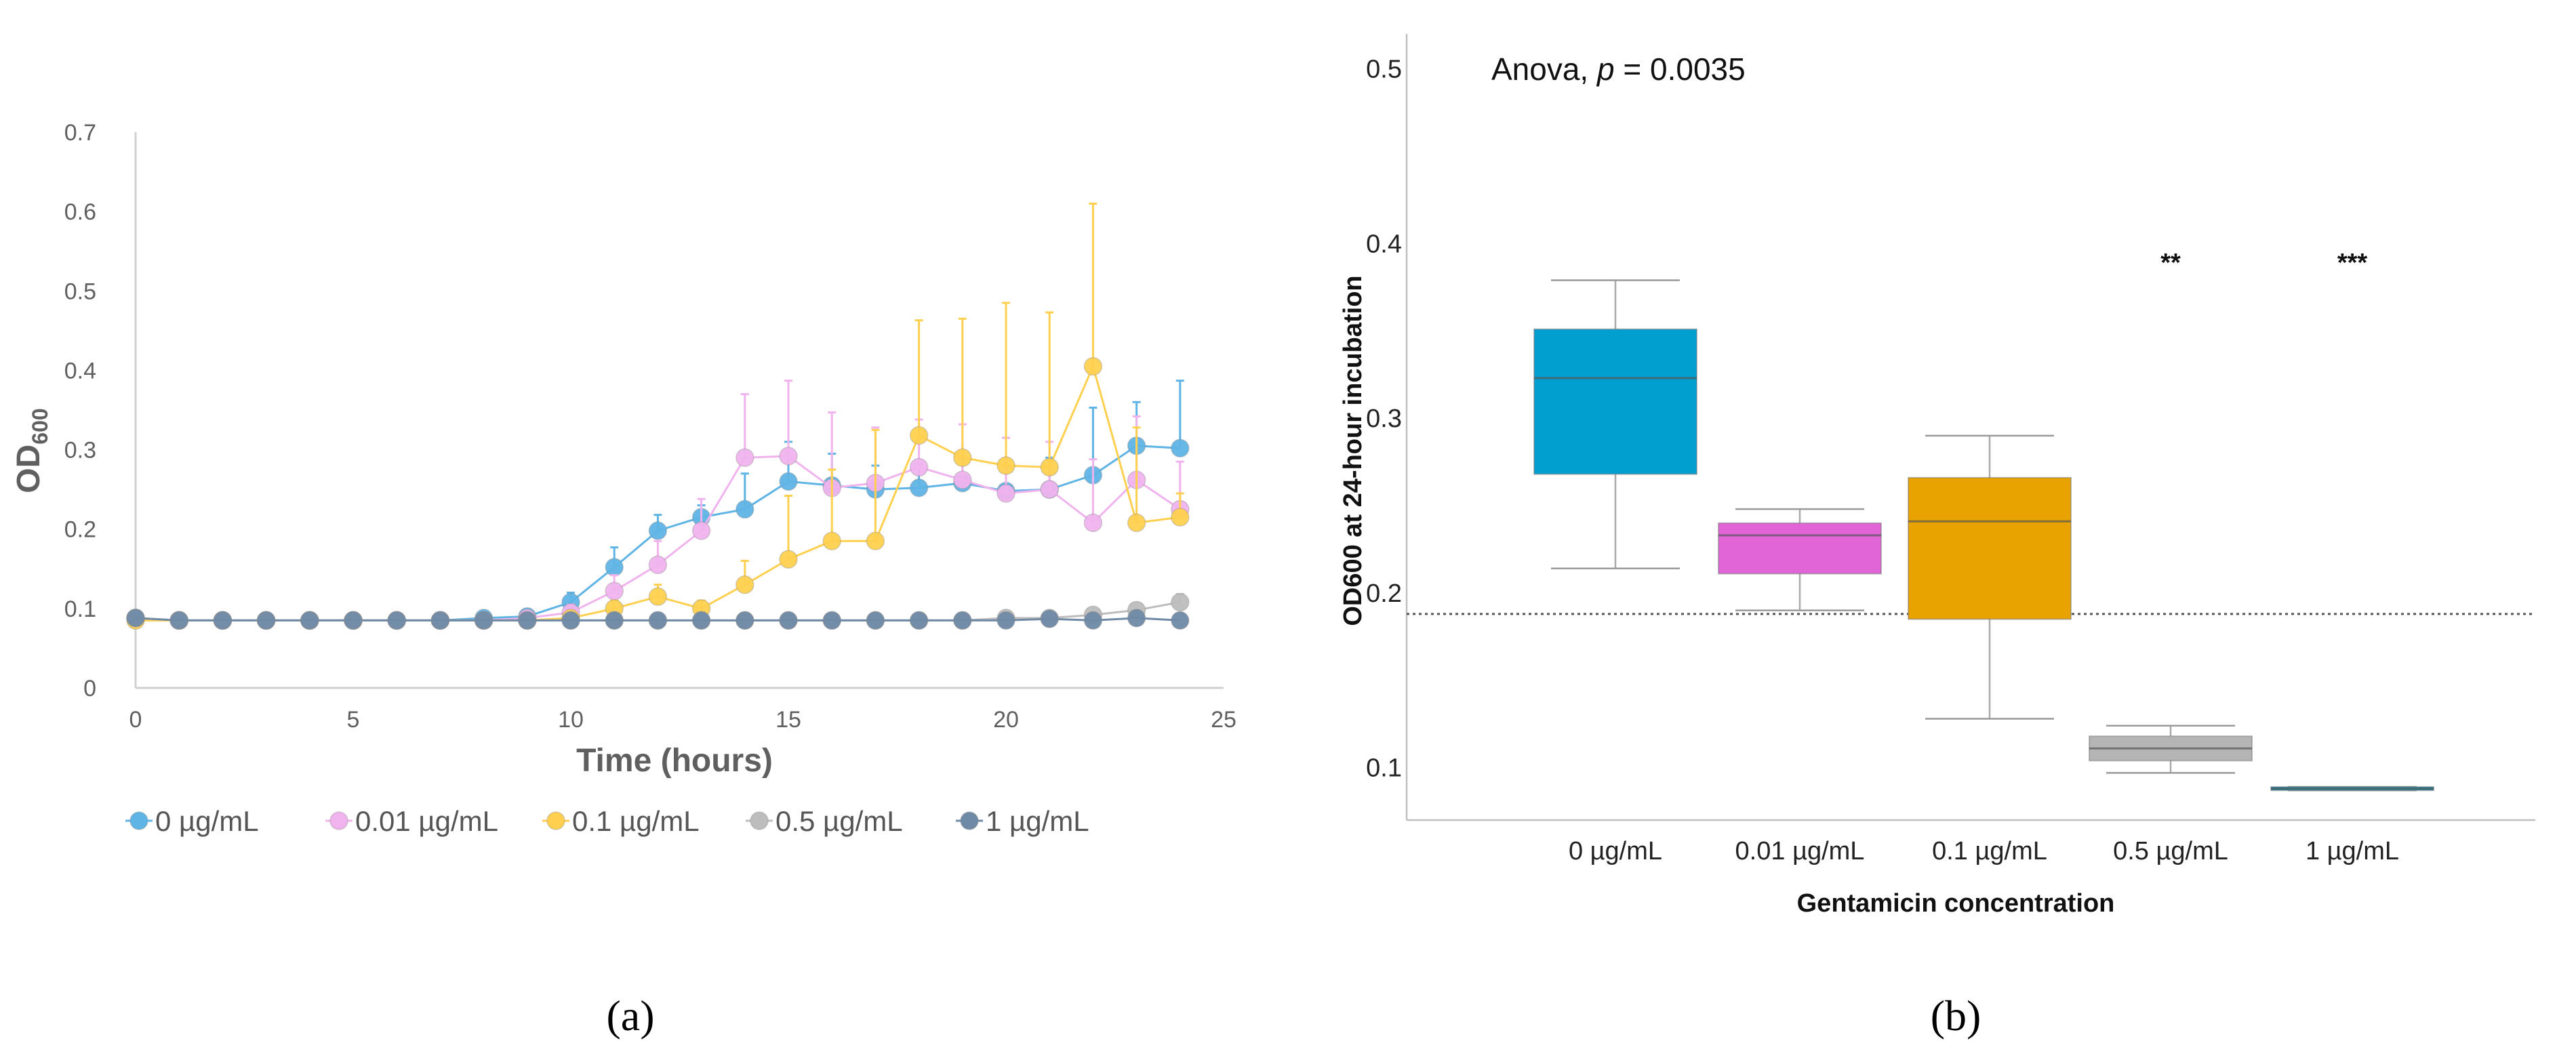  I want to click on panel-b-y-tick-label: 0.2, so click(1384, 593).